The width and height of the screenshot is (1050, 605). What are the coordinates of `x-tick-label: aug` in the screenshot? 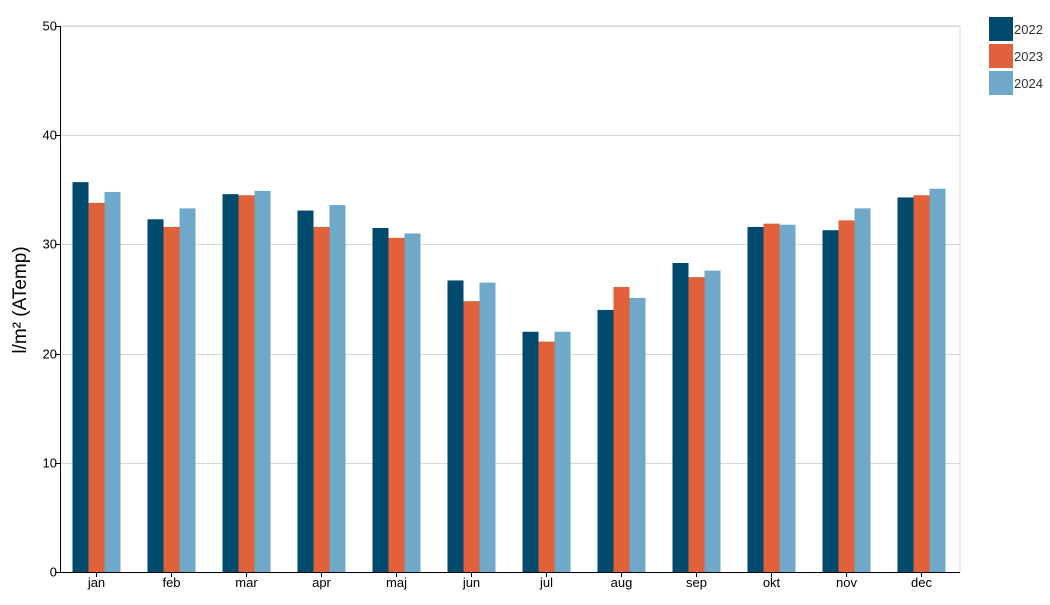 It's located at (622, 582).